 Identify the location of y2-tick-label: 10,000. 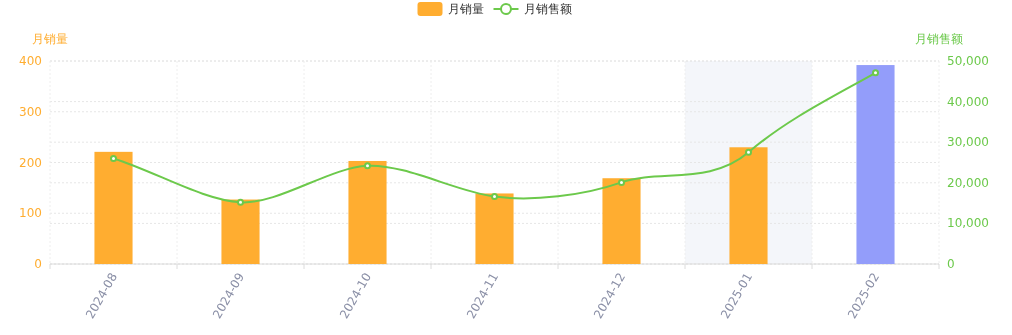
(968, 223).